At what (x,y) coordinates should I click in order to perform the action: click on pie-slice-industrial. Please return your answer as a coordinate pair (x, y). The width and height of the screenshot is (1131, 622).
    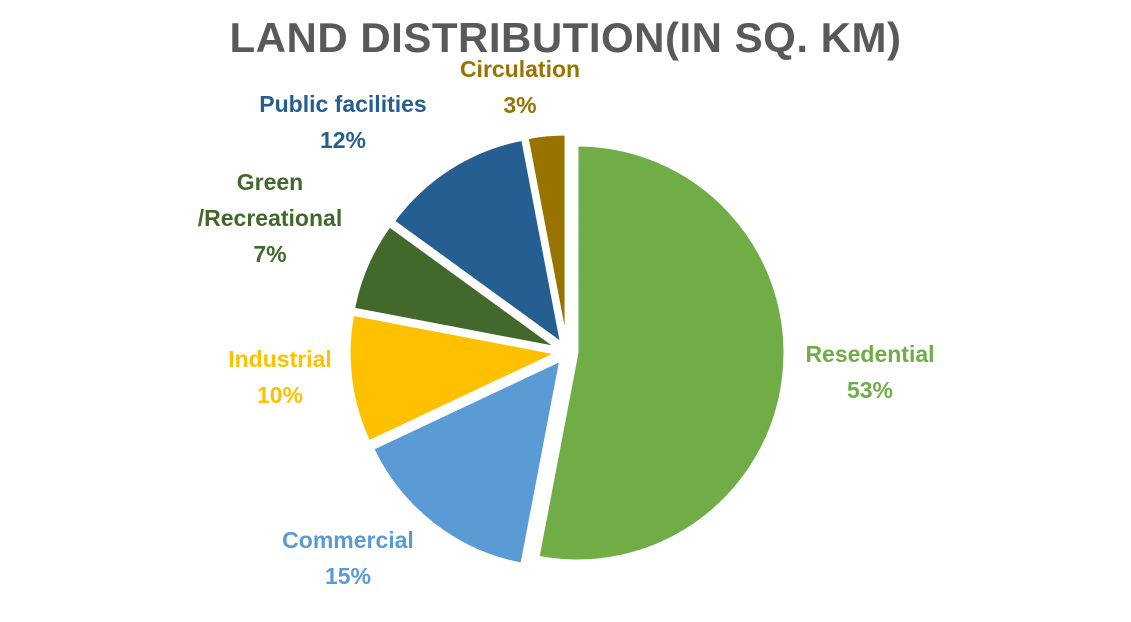
    Looking at the image, I should click on (454, 378).